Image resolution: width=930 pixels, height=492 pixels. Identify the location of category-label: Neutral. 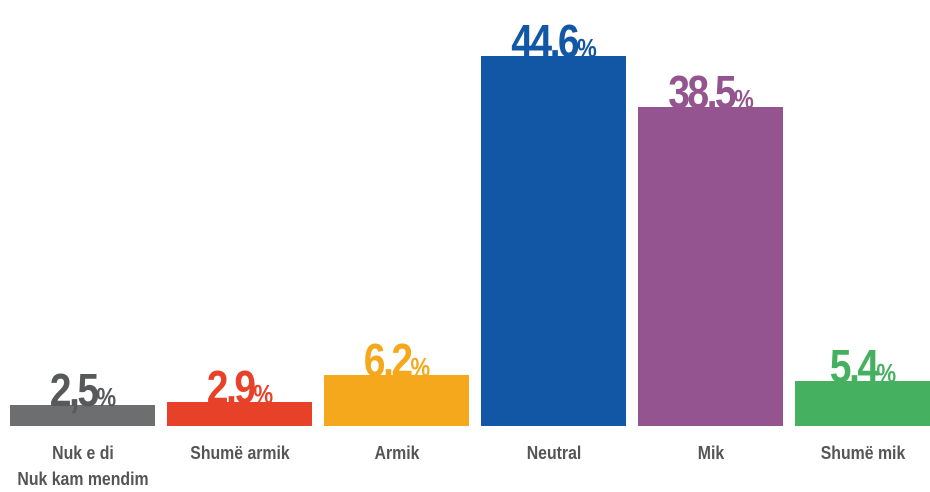
(554, 453).